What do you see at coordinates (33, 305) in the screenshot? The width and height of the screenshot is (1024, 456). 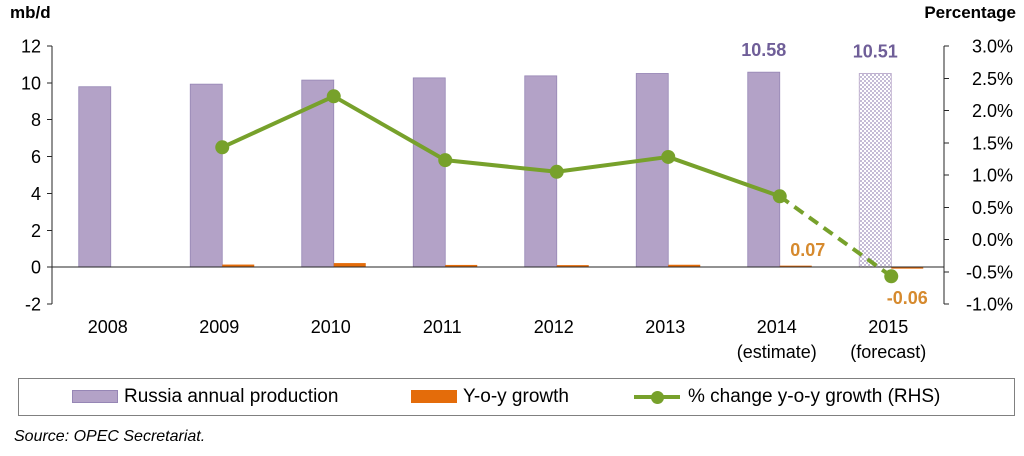 I see `left-axis-tick-label: -2` at bounding box center [33, 305].